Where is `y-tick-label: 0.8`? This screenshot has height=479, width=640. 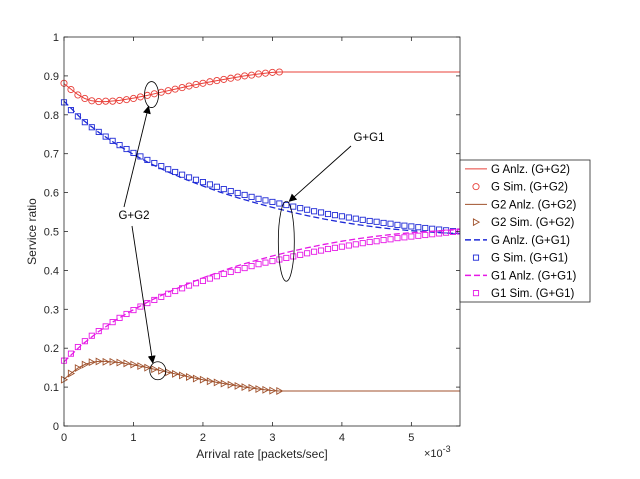
y-tick-label: 0.8 is located at coordinates (51, 116).